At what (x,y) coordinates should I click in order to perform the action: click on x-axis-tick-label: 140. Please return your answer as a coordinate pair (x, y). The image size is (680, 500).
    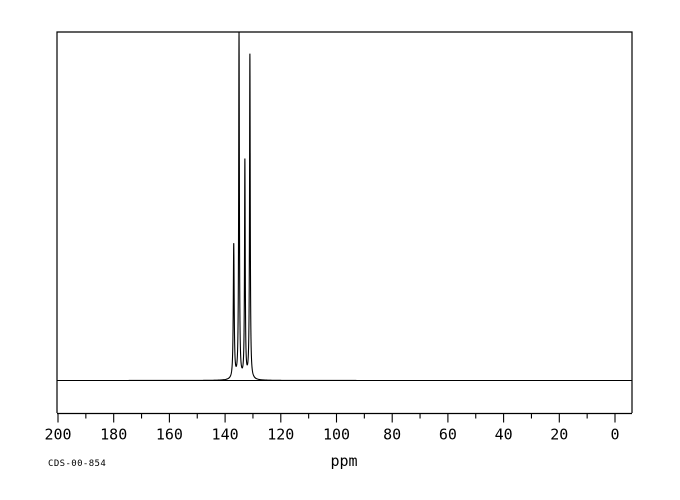
    Looking at the image, I should click on (225, 435).